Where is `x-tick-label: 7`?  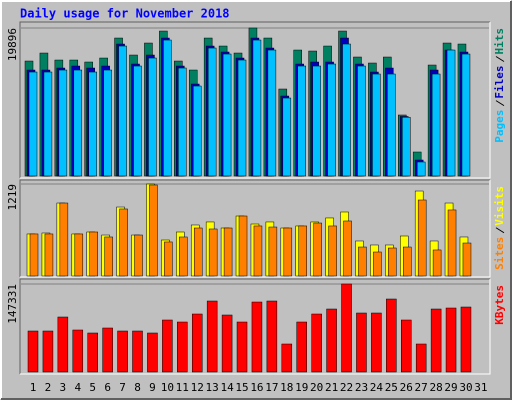 x-tick-label: 7 is located at coordinates (122, 387).